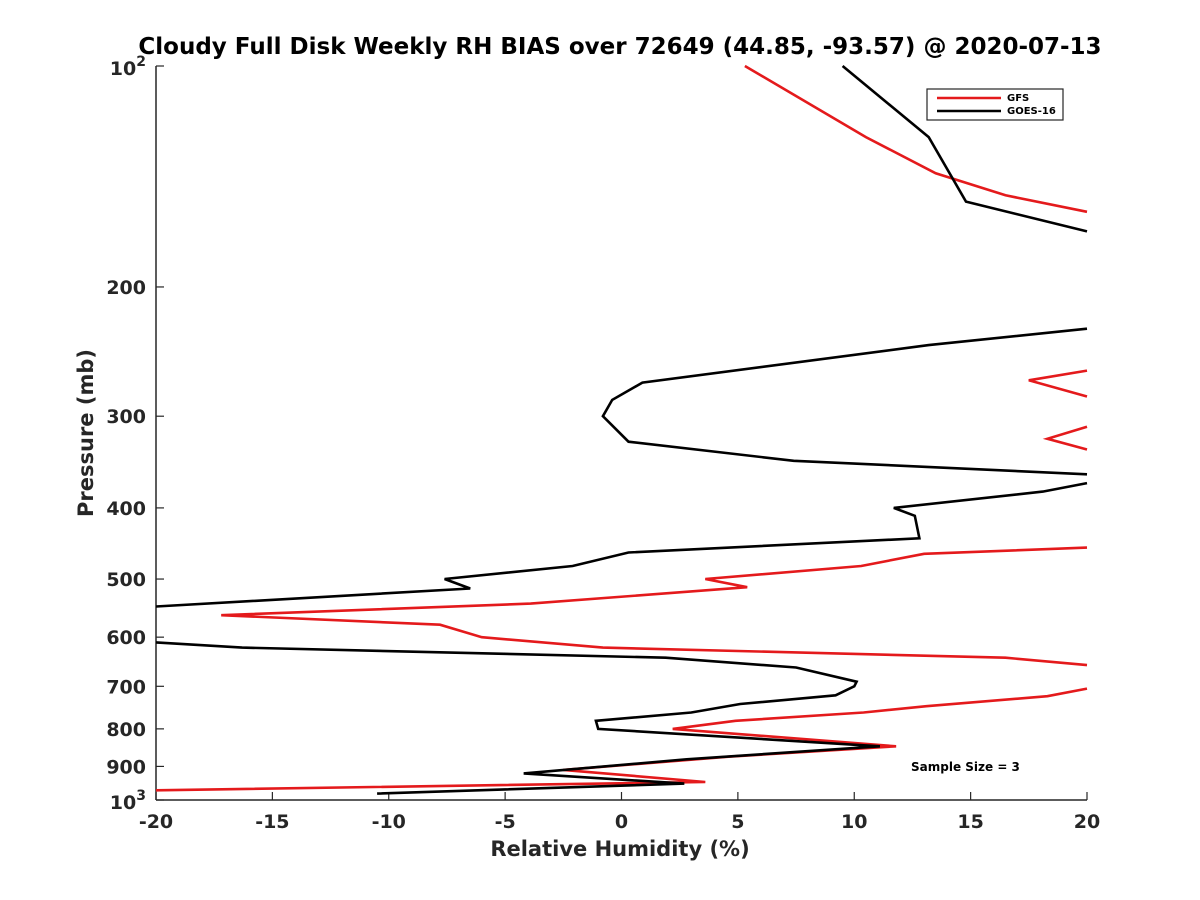 This screenshot has width=1200, height=900. What do you see at coordinates (389, 822) in the screenshot?
I see `x-tick-label: -10` at bounding box center [389, 822].